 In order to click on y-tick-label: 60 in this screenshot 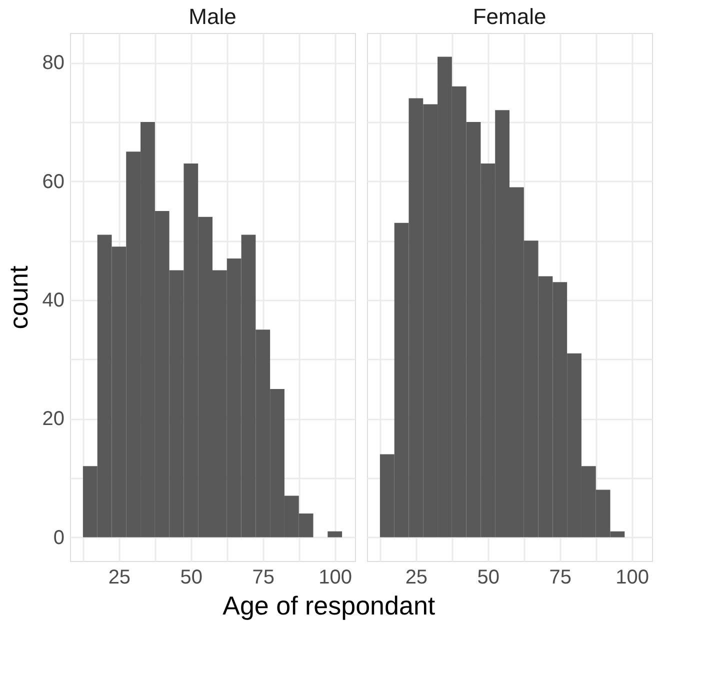, I will do `click(53, 181)`.